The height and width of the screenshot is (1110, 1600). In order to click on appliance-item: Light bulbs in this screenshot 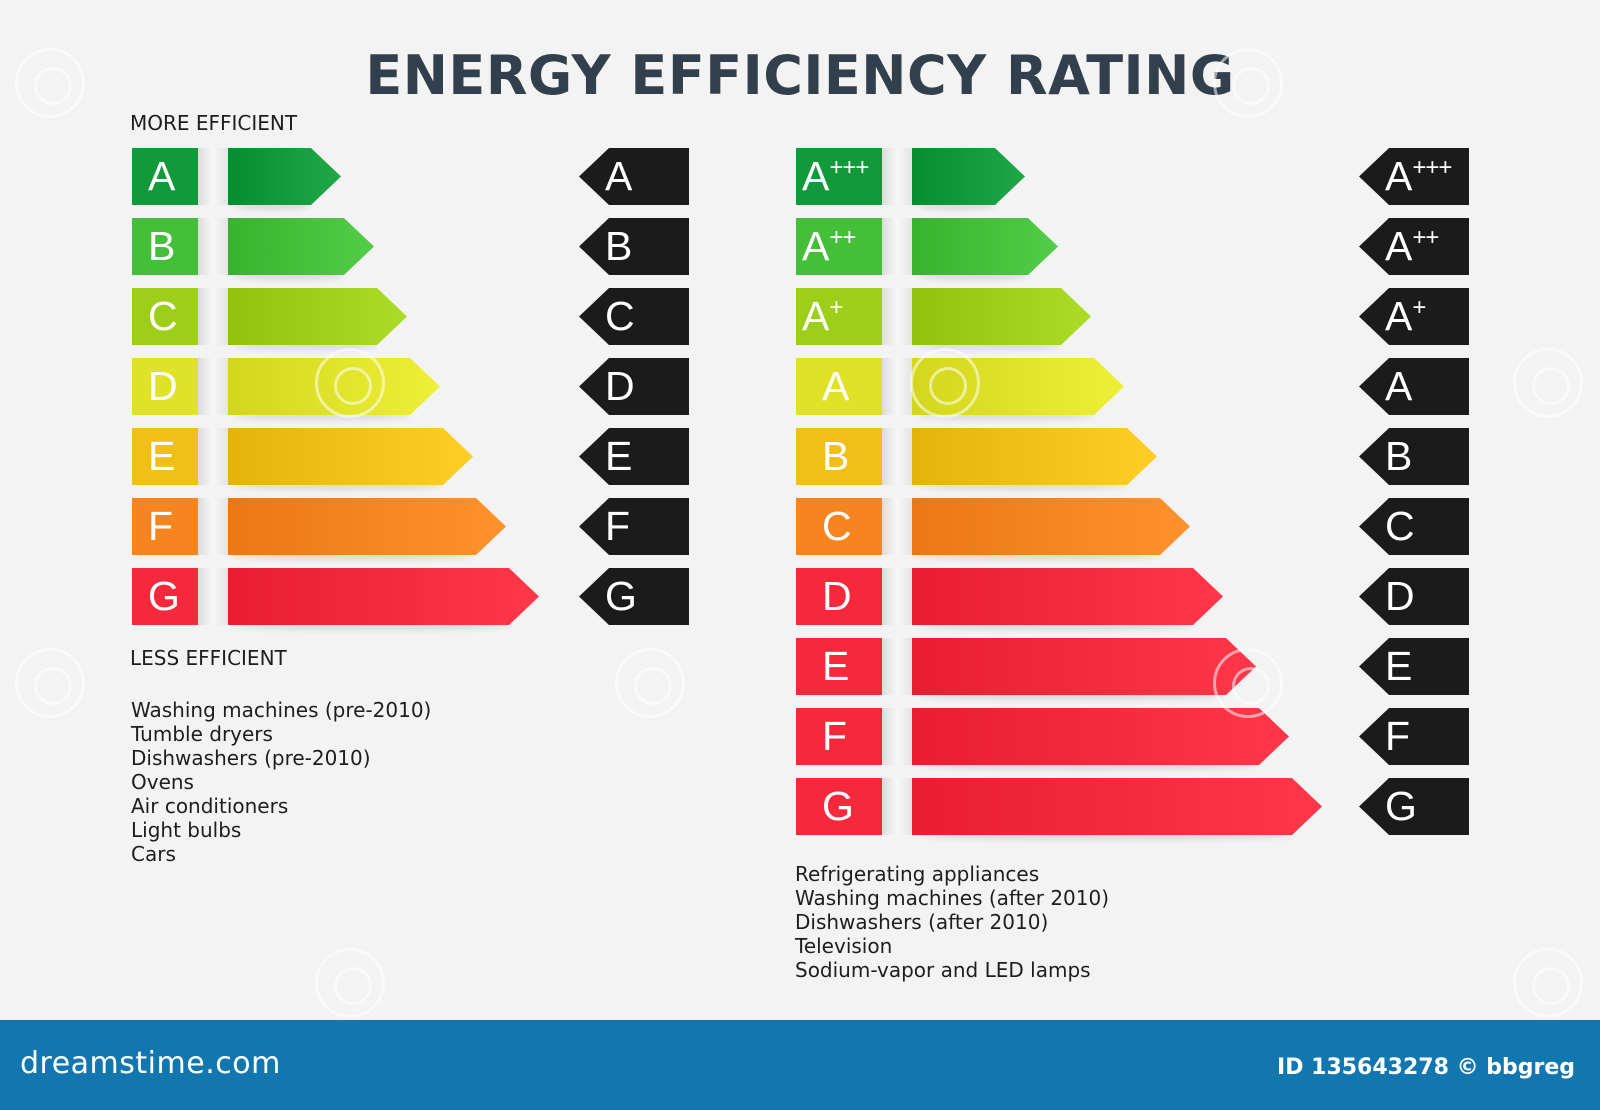, I will do `click(186, 830)`.